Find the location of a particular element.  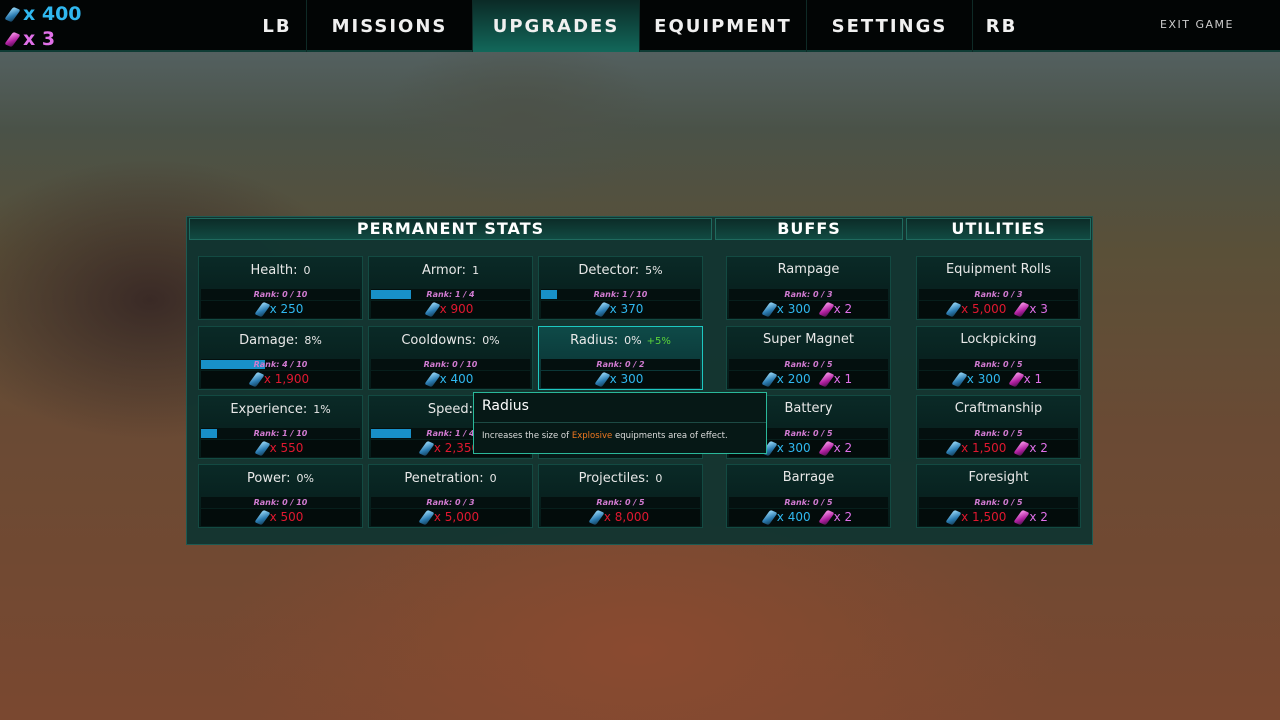

upgrade-card: Foresight Rank: 0 / 5 x 1,500 x 2 is located at coordinates (998, 496).